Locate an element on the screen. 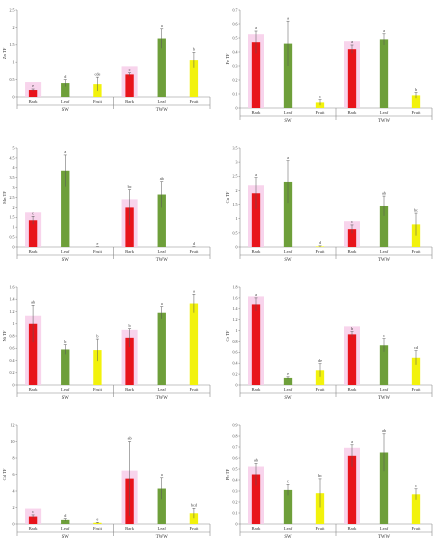 This screenshot has width=438, height=550. bar-fruit-sw is located at coordinates (320, 377).